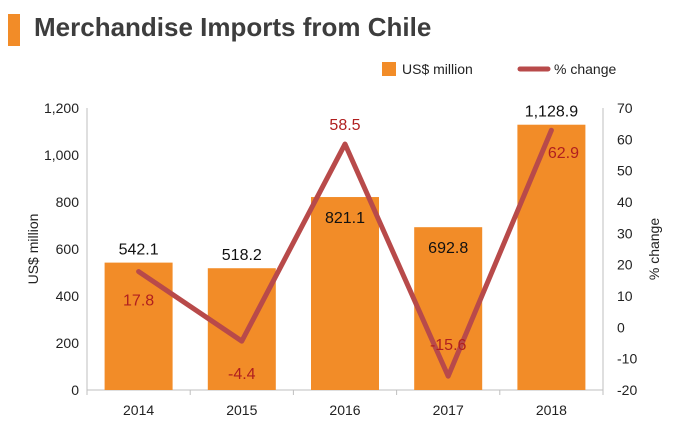 This screenshot has height=439, width=681. What do you see at coordinates (499, 69) in the screenshot?
I see `legend: US$ million % change` at bounding box center [499, 69].